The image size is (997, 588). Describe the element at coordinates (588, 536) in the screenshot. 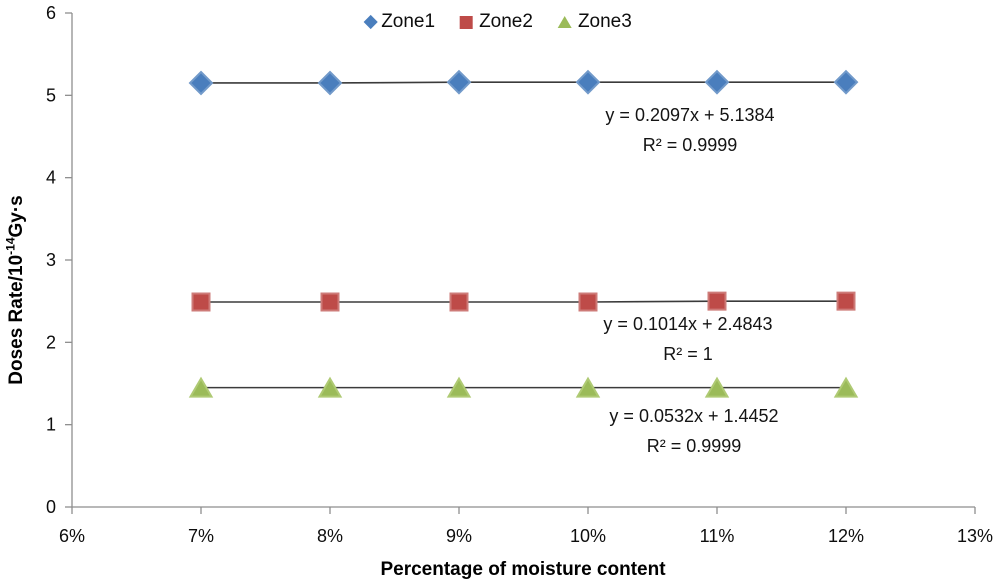

I see `x-tick-label: 10%` at that location.